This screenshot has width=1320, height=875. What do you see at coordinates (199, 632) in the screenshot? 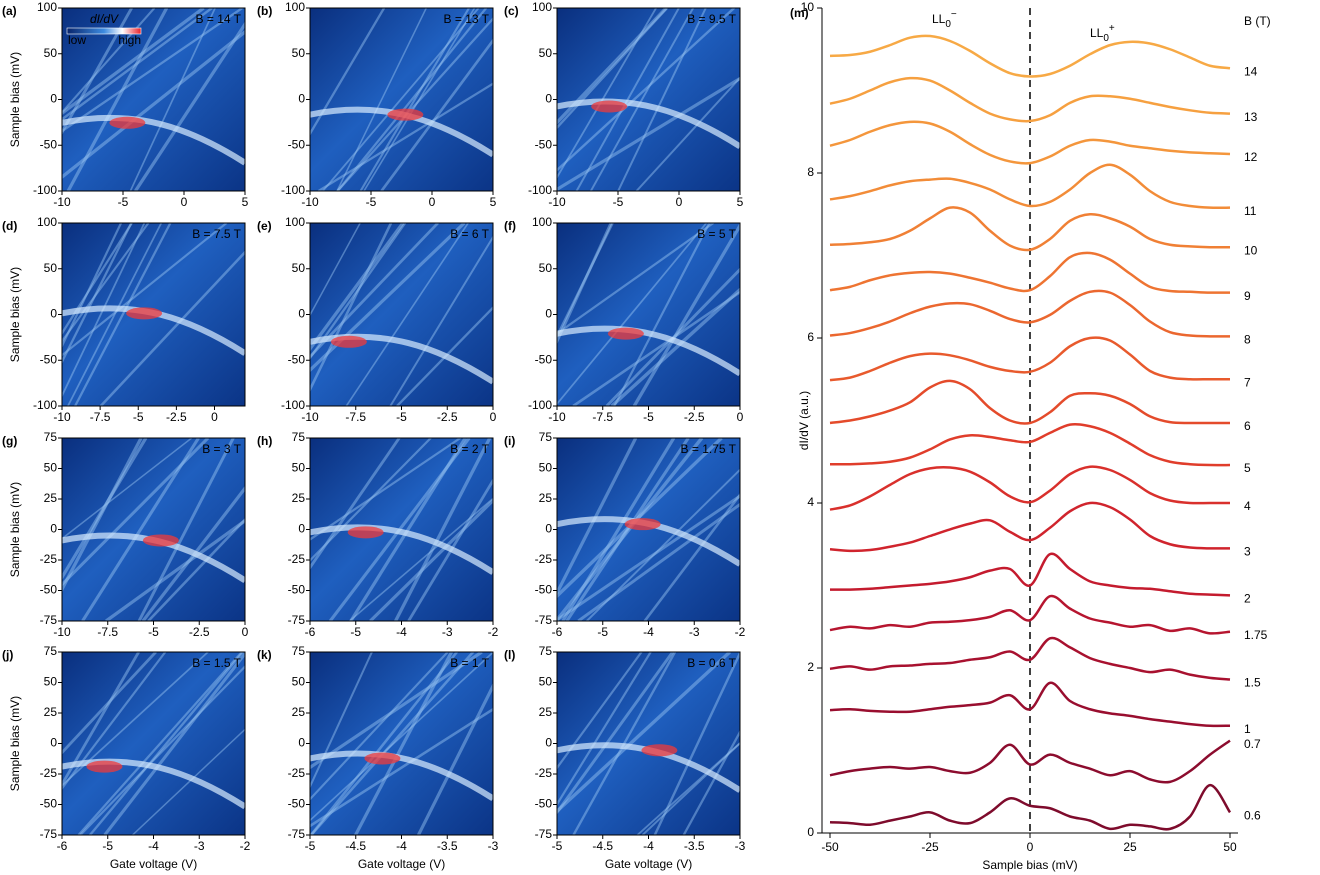
I see `x-tick-label: -2.5` at bounding box center [199, 632].